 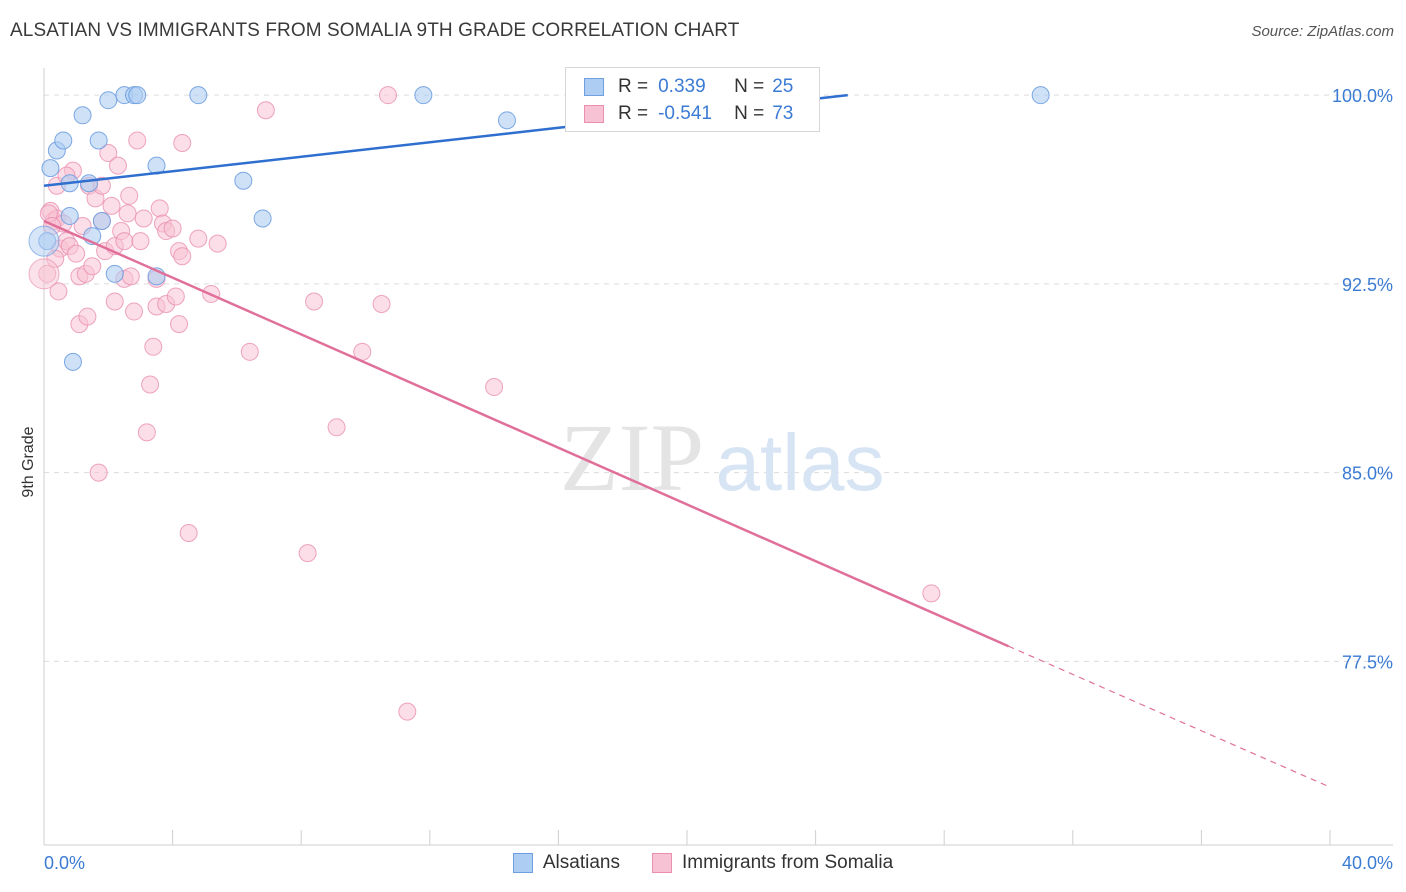 I want to click on legend-item-alsatians: Alsatians, so click(x=566, y=863).